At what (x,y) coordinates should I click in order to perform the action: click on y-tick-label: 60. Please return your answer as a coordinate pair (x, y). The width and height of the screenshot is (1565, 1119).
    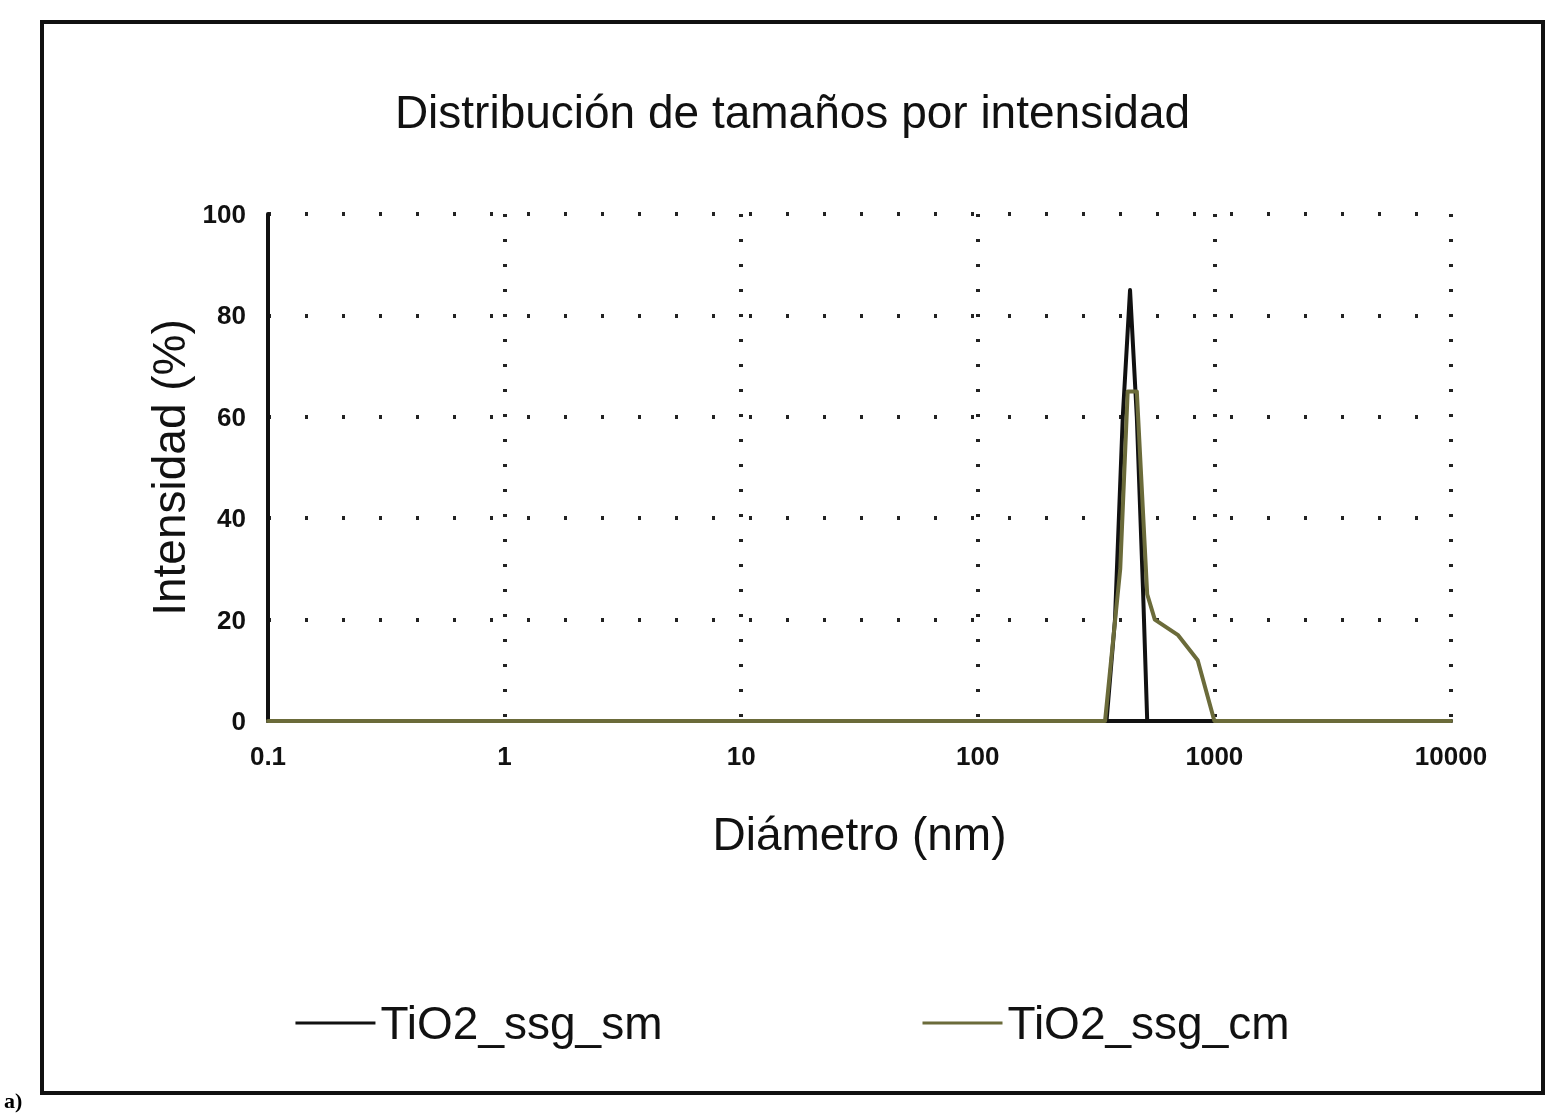
    Looking at the image, I should click on (231, 416).